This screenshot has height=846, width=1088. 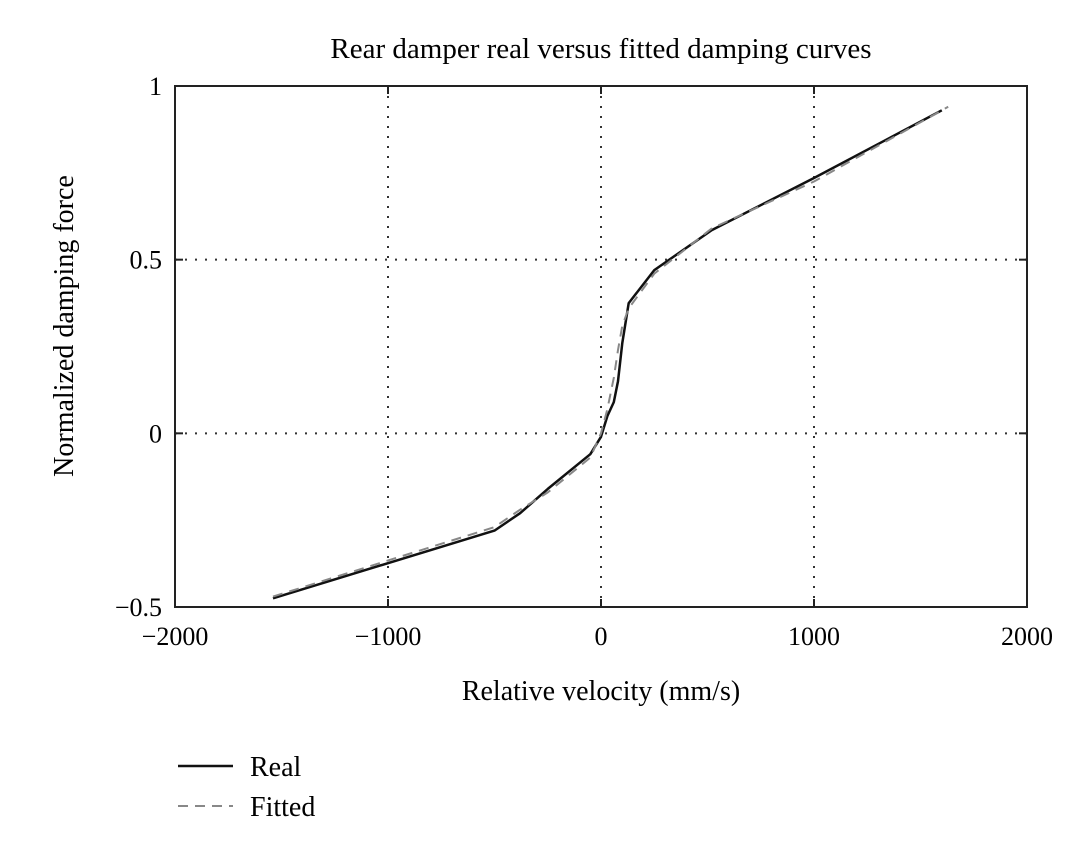 What do you see at coordinates (282, 807) in the screenshot?
I see `legend-label-fitted: Fitted` at bounding box center [282, 807].